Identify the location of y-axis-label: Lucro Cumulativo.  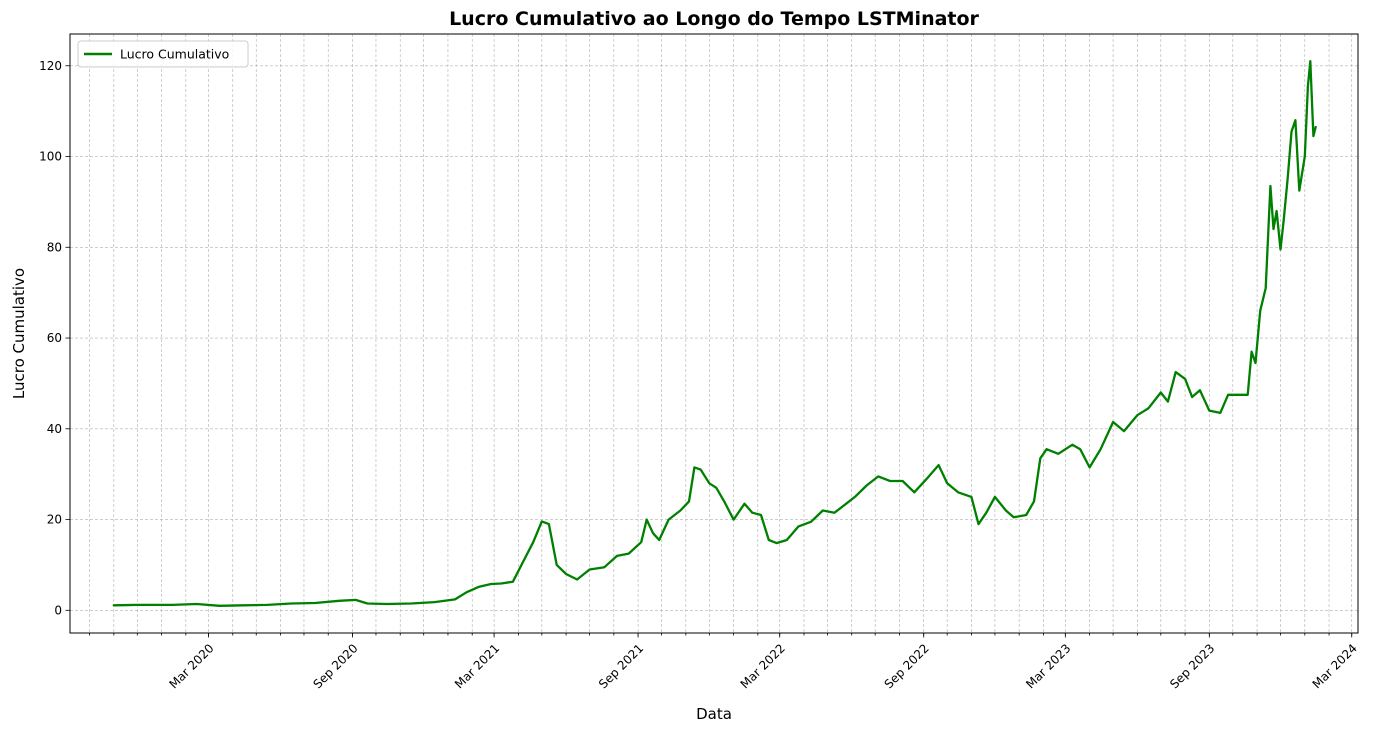
(19, 333).